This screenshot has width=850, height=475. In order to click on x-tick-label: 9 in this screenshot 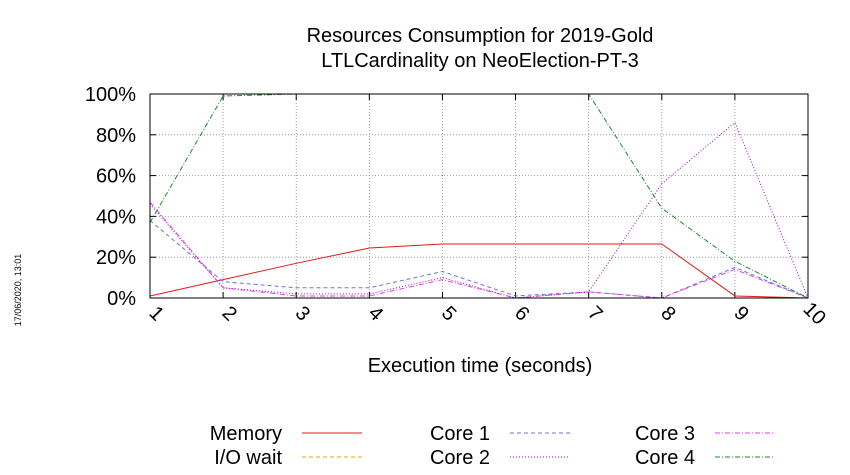, I will do `click(740, 313)`.